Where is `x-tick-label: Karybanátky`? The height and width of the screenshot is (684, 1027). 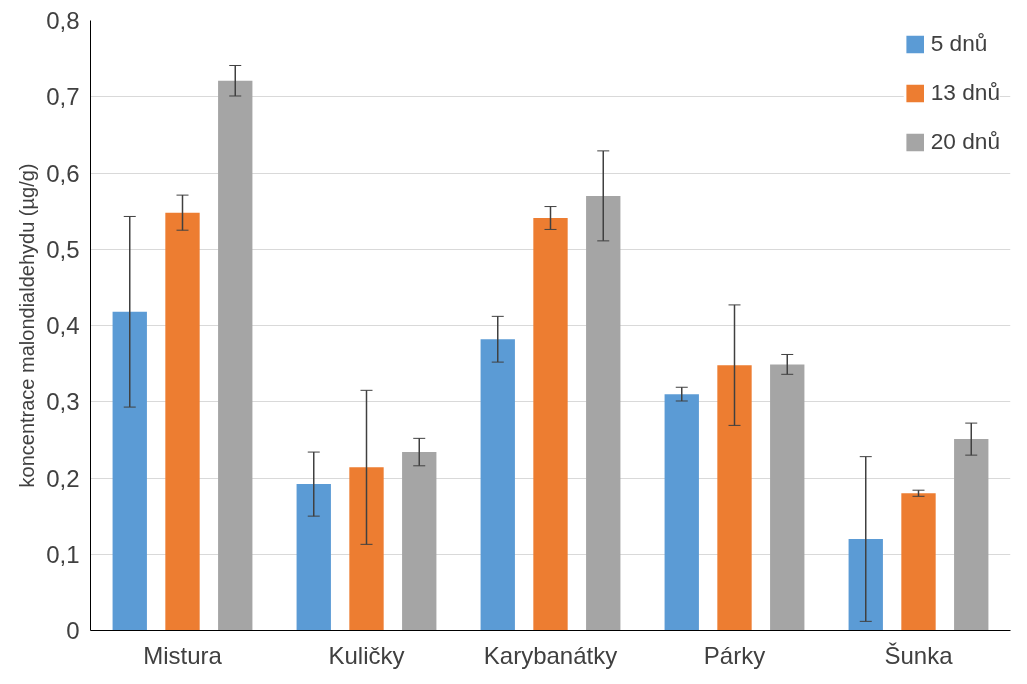
x-tick-label: Karybanátky is located at coordinates (550, 655).